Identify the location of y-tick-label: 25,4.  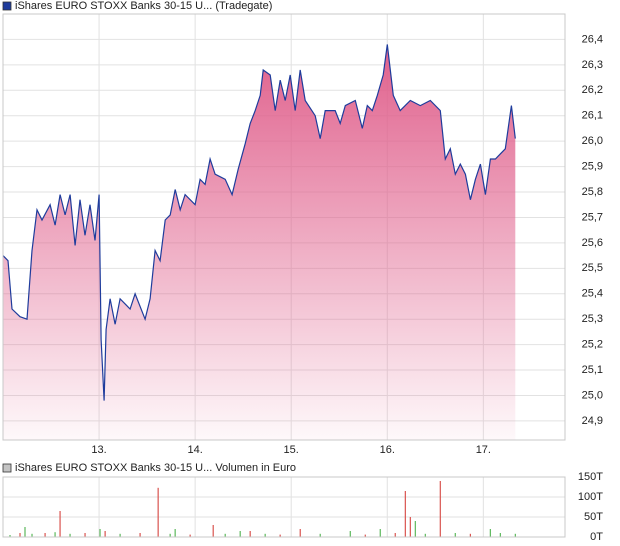
(592, 294).